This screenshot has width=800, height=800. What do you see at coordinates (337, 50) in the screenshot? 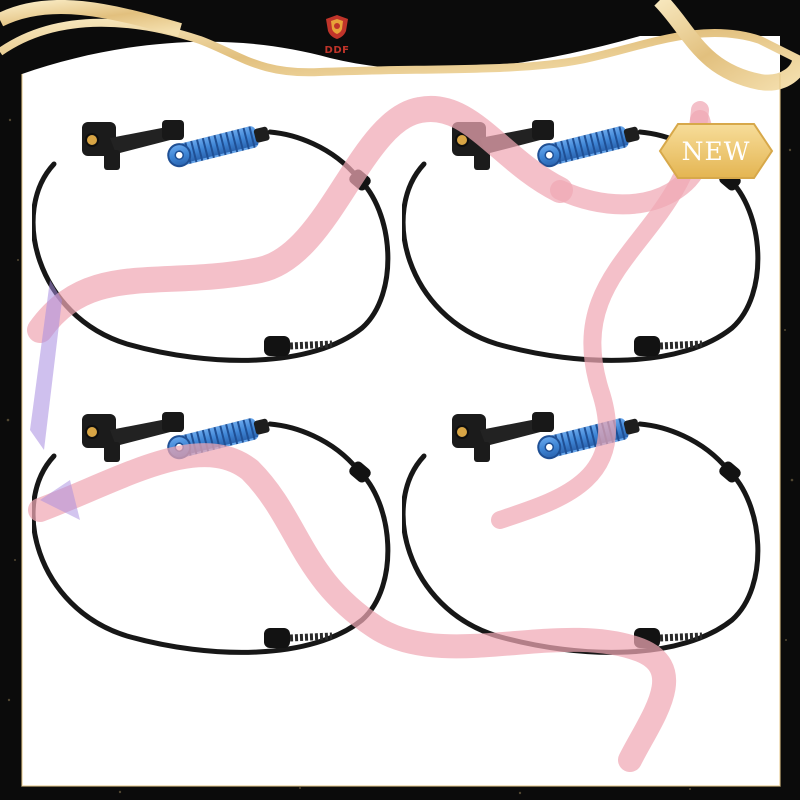
I see `brand-logo-text: DDF` at bounding box center [337, 50].